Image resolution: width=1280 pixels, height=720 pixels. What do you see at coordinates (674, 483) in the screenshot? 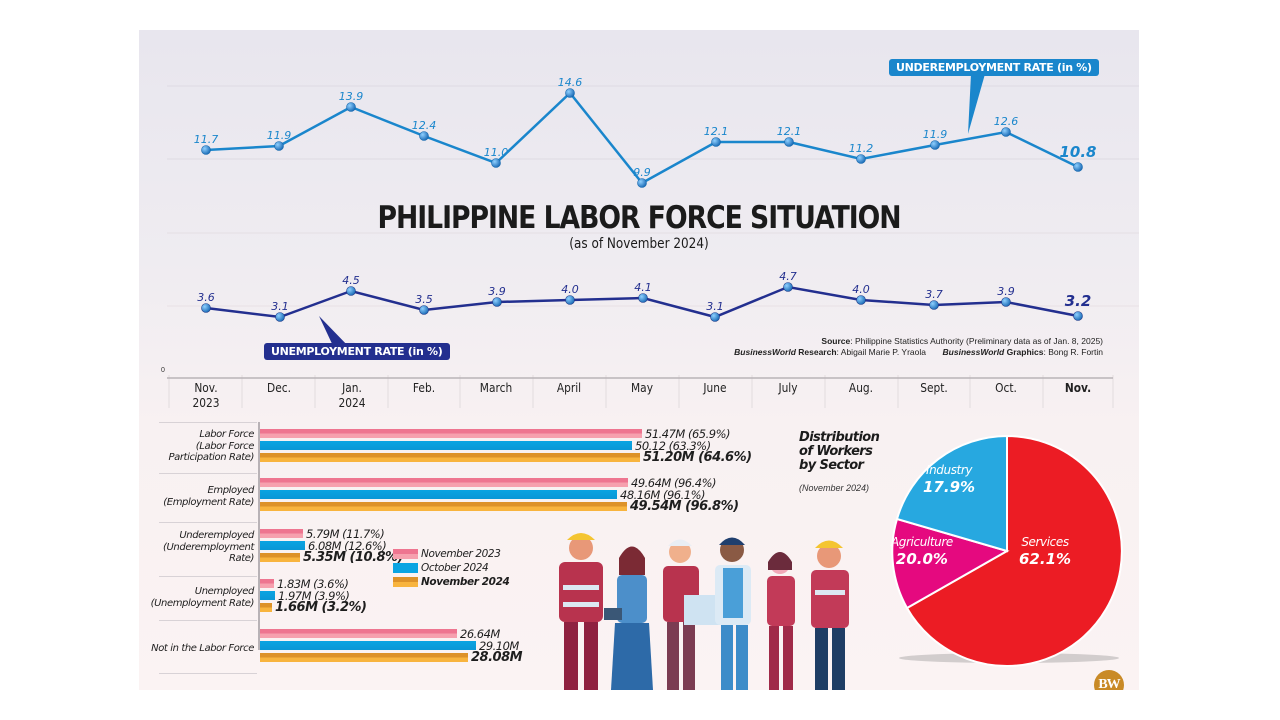
I see `bar-value: 49.64M (96.4%)` at bounding box center [674, 483].